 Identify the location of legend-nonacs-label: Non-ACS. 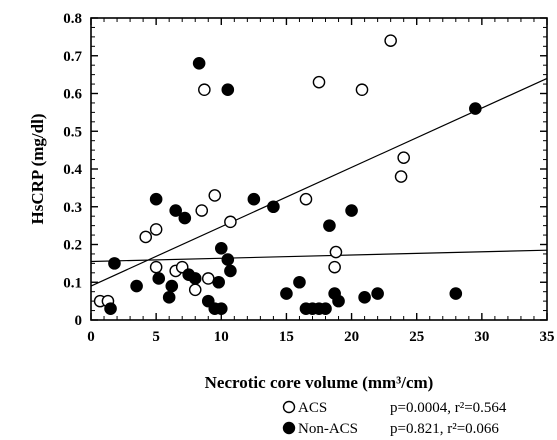
(328, 429).